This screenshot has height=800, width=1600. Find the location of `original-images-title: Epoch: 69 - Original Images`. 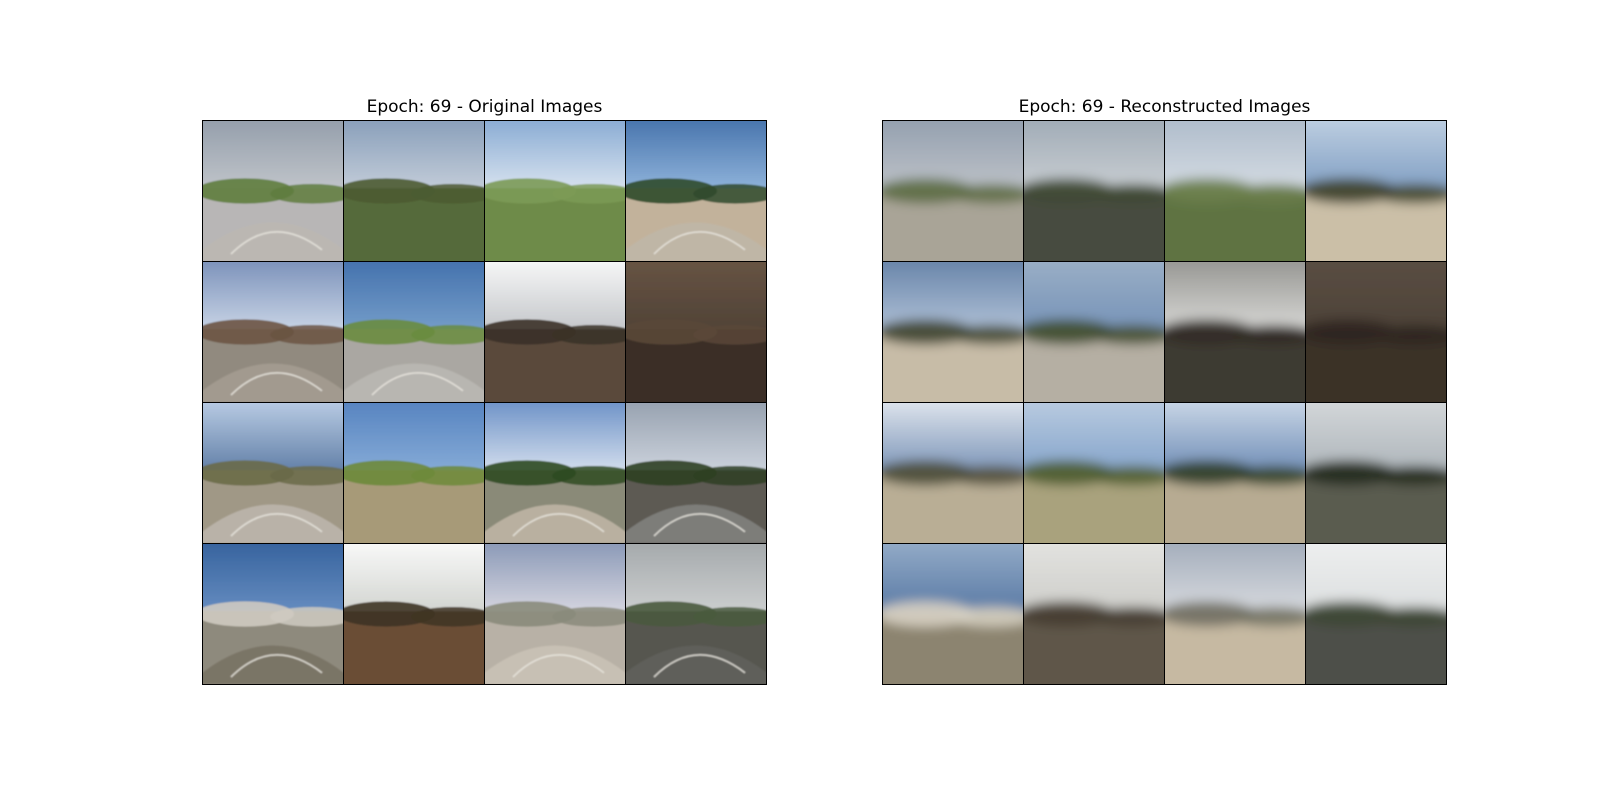

original-images-title: Epoch: 69 - Original Images is located at coordinates (484, 107).